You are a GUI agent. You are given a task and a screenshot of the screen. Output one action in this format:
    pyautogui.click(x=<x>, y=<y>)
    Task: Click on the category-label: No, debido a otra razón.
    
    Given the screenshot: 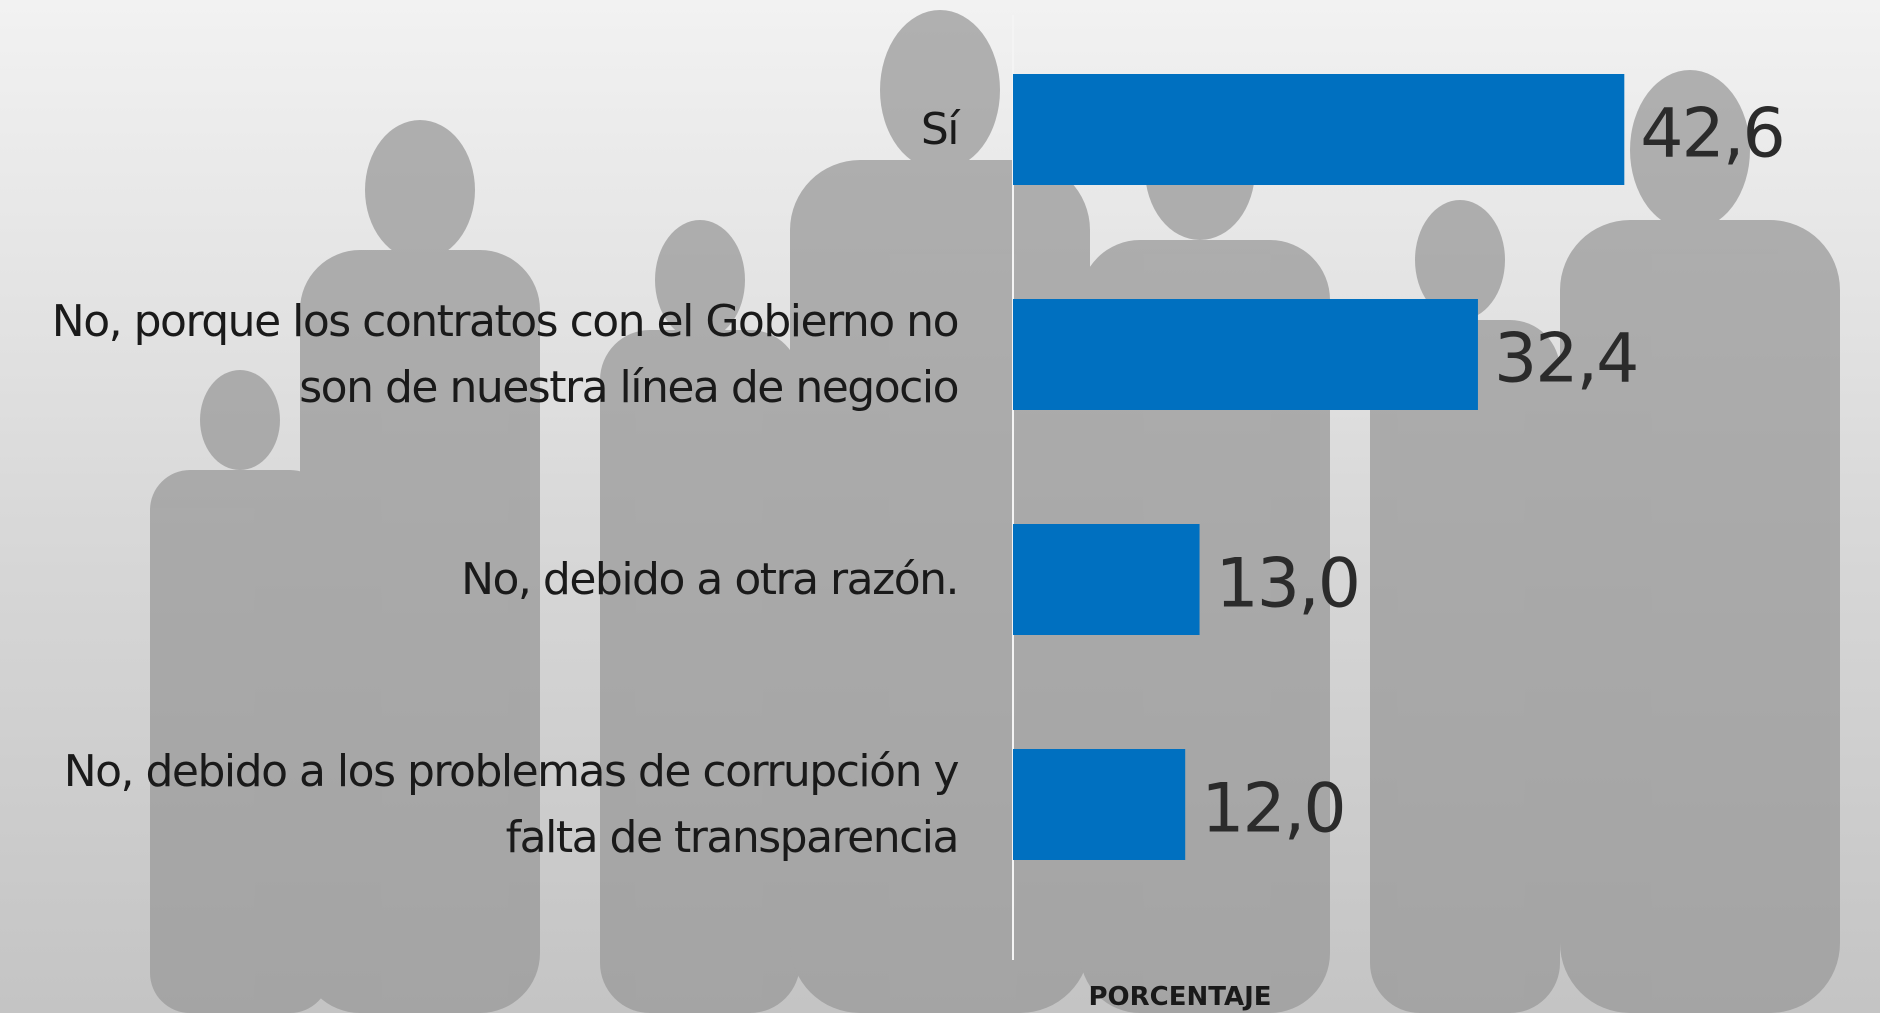 What is the action you would take?
    pyautogui.click(x=710, y=579)
    